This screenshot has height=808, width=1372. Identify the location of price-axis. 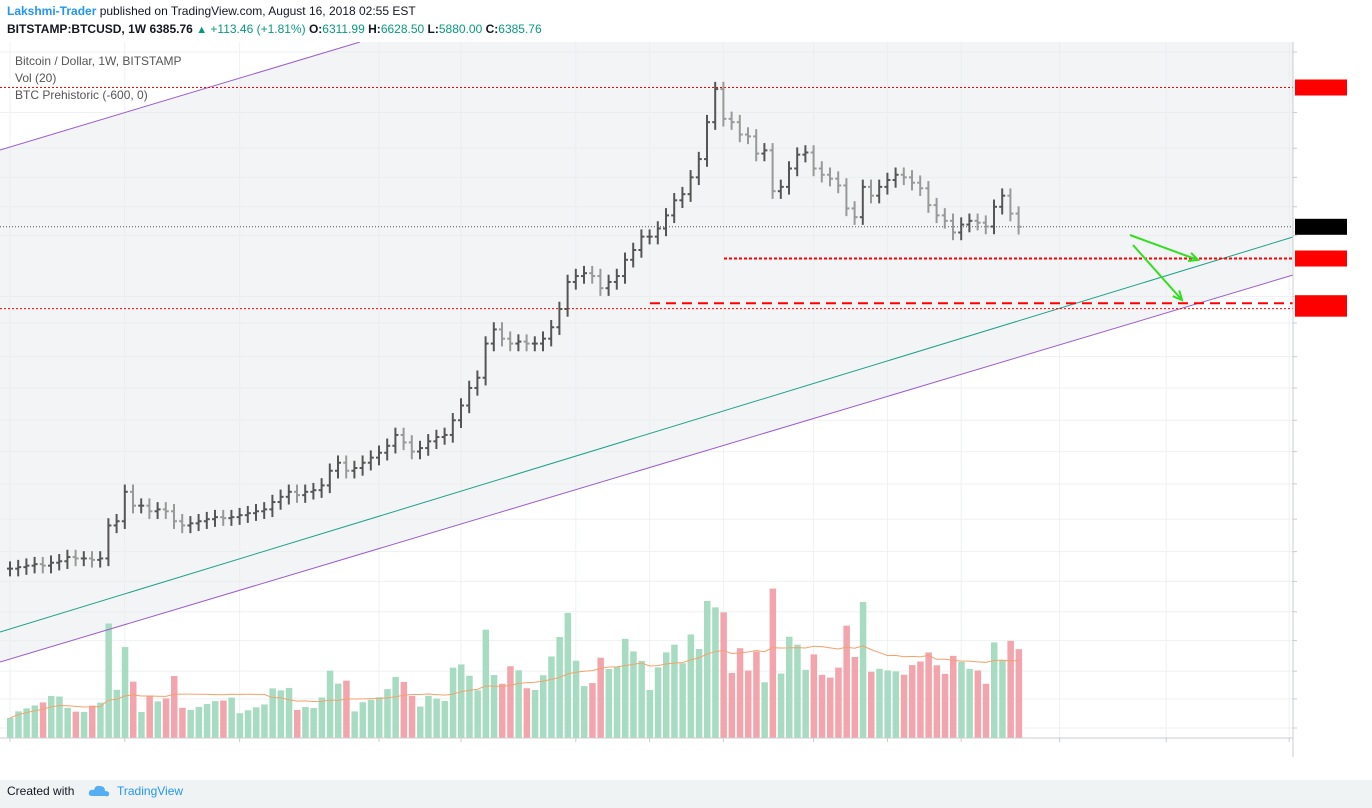
(1295, 390).